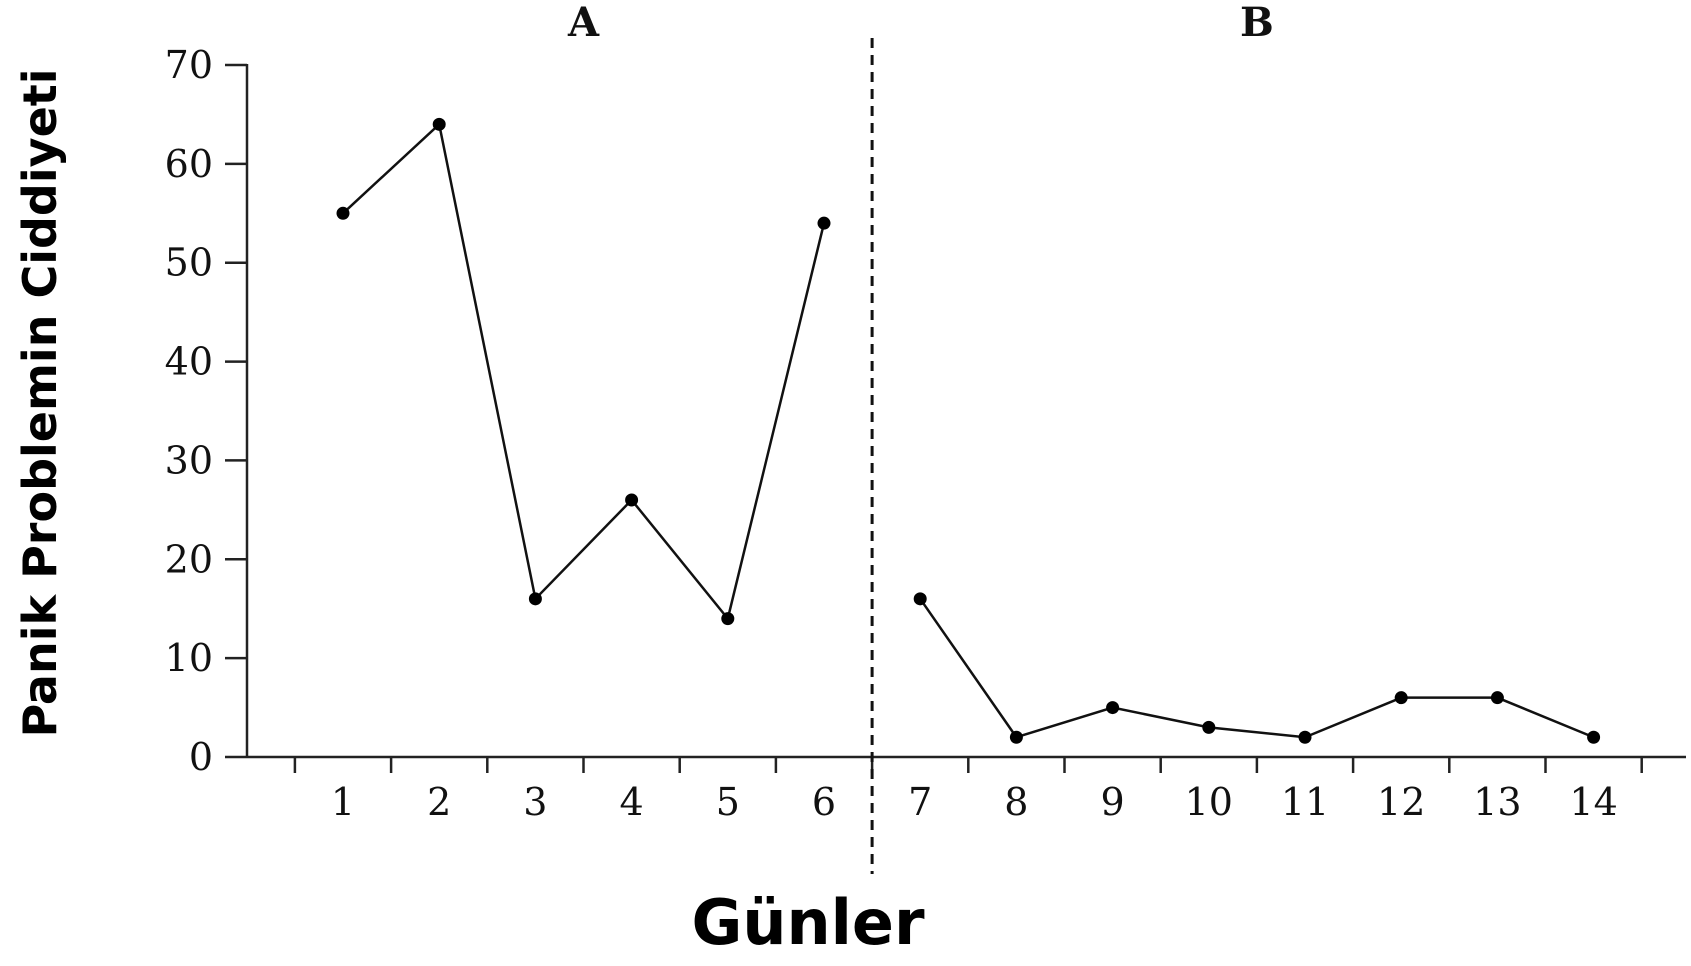  I want to click on x-axis-label: Günler, so click(807, 922).